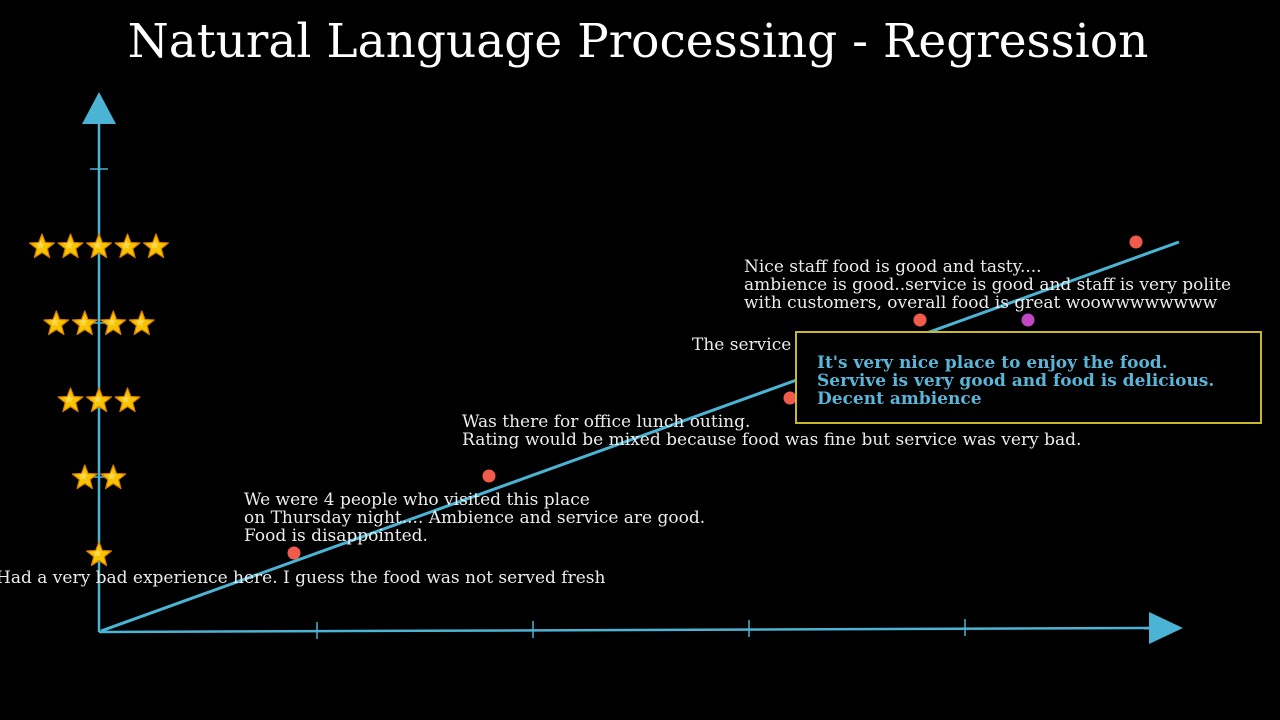  What do you see at coordinates (992, 363) in the screenshot?
I see `highlight-line: It's very nice place to enjoy the food.` at bounding box center [992, 363].